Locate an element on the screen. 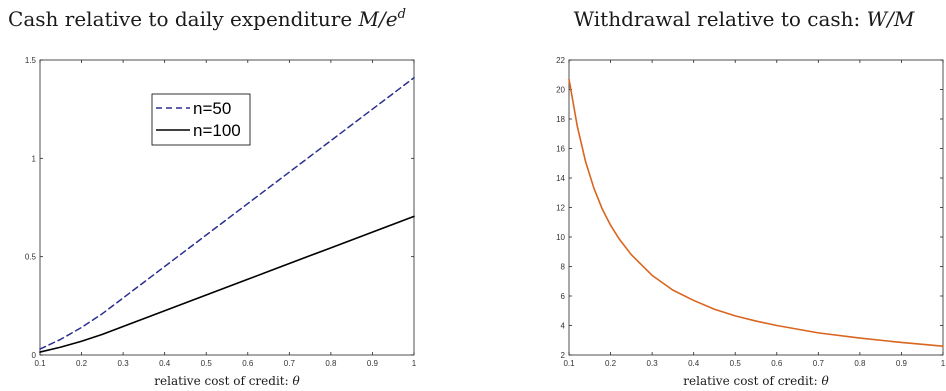 The width and height of the screenshot is (946, 391). withdrawal-y-tick-label: 22 is located at coordinates (560, 60).